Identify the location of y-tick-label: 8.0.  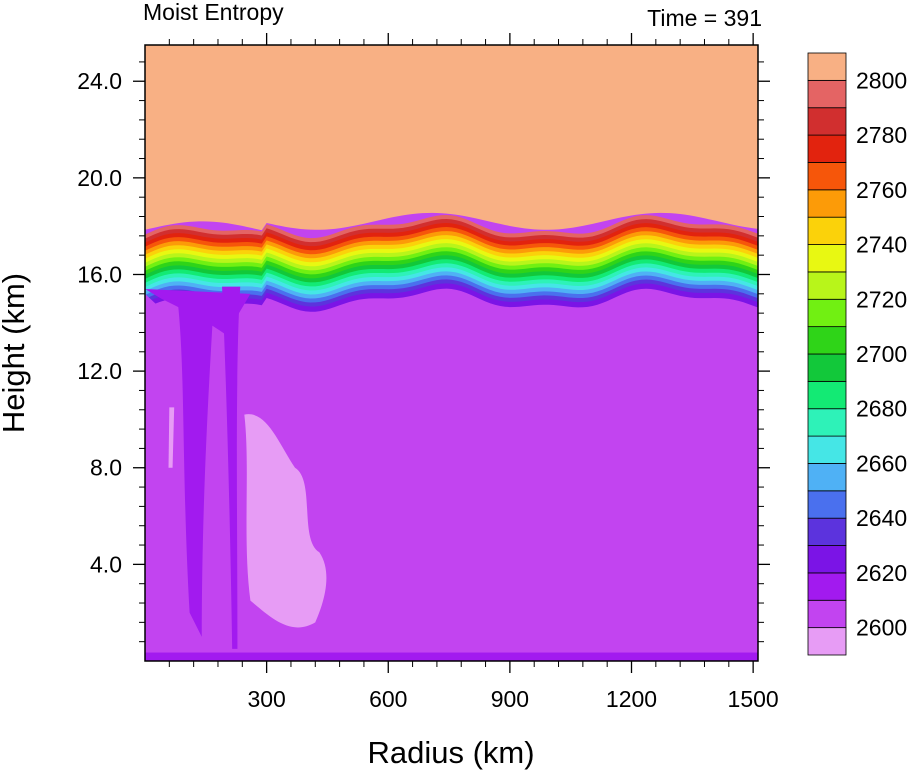
(106, 468).